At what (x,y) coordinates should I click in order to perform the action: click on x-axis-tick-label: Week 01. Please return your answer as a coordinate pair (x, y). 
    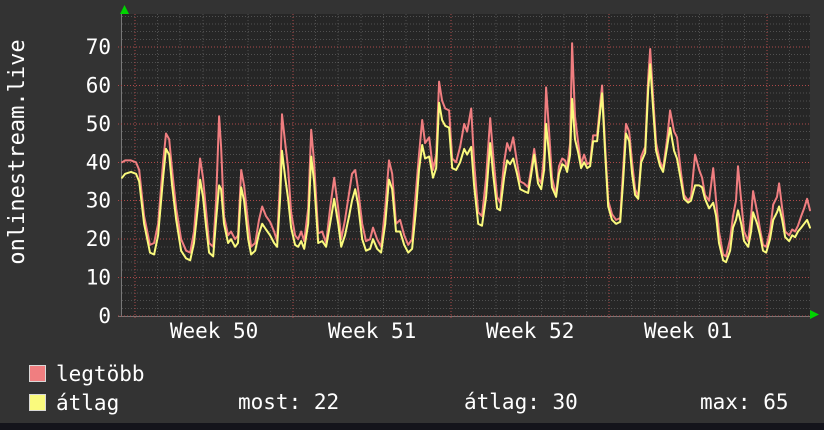
    Looking at the image, I should click on (688, 331).